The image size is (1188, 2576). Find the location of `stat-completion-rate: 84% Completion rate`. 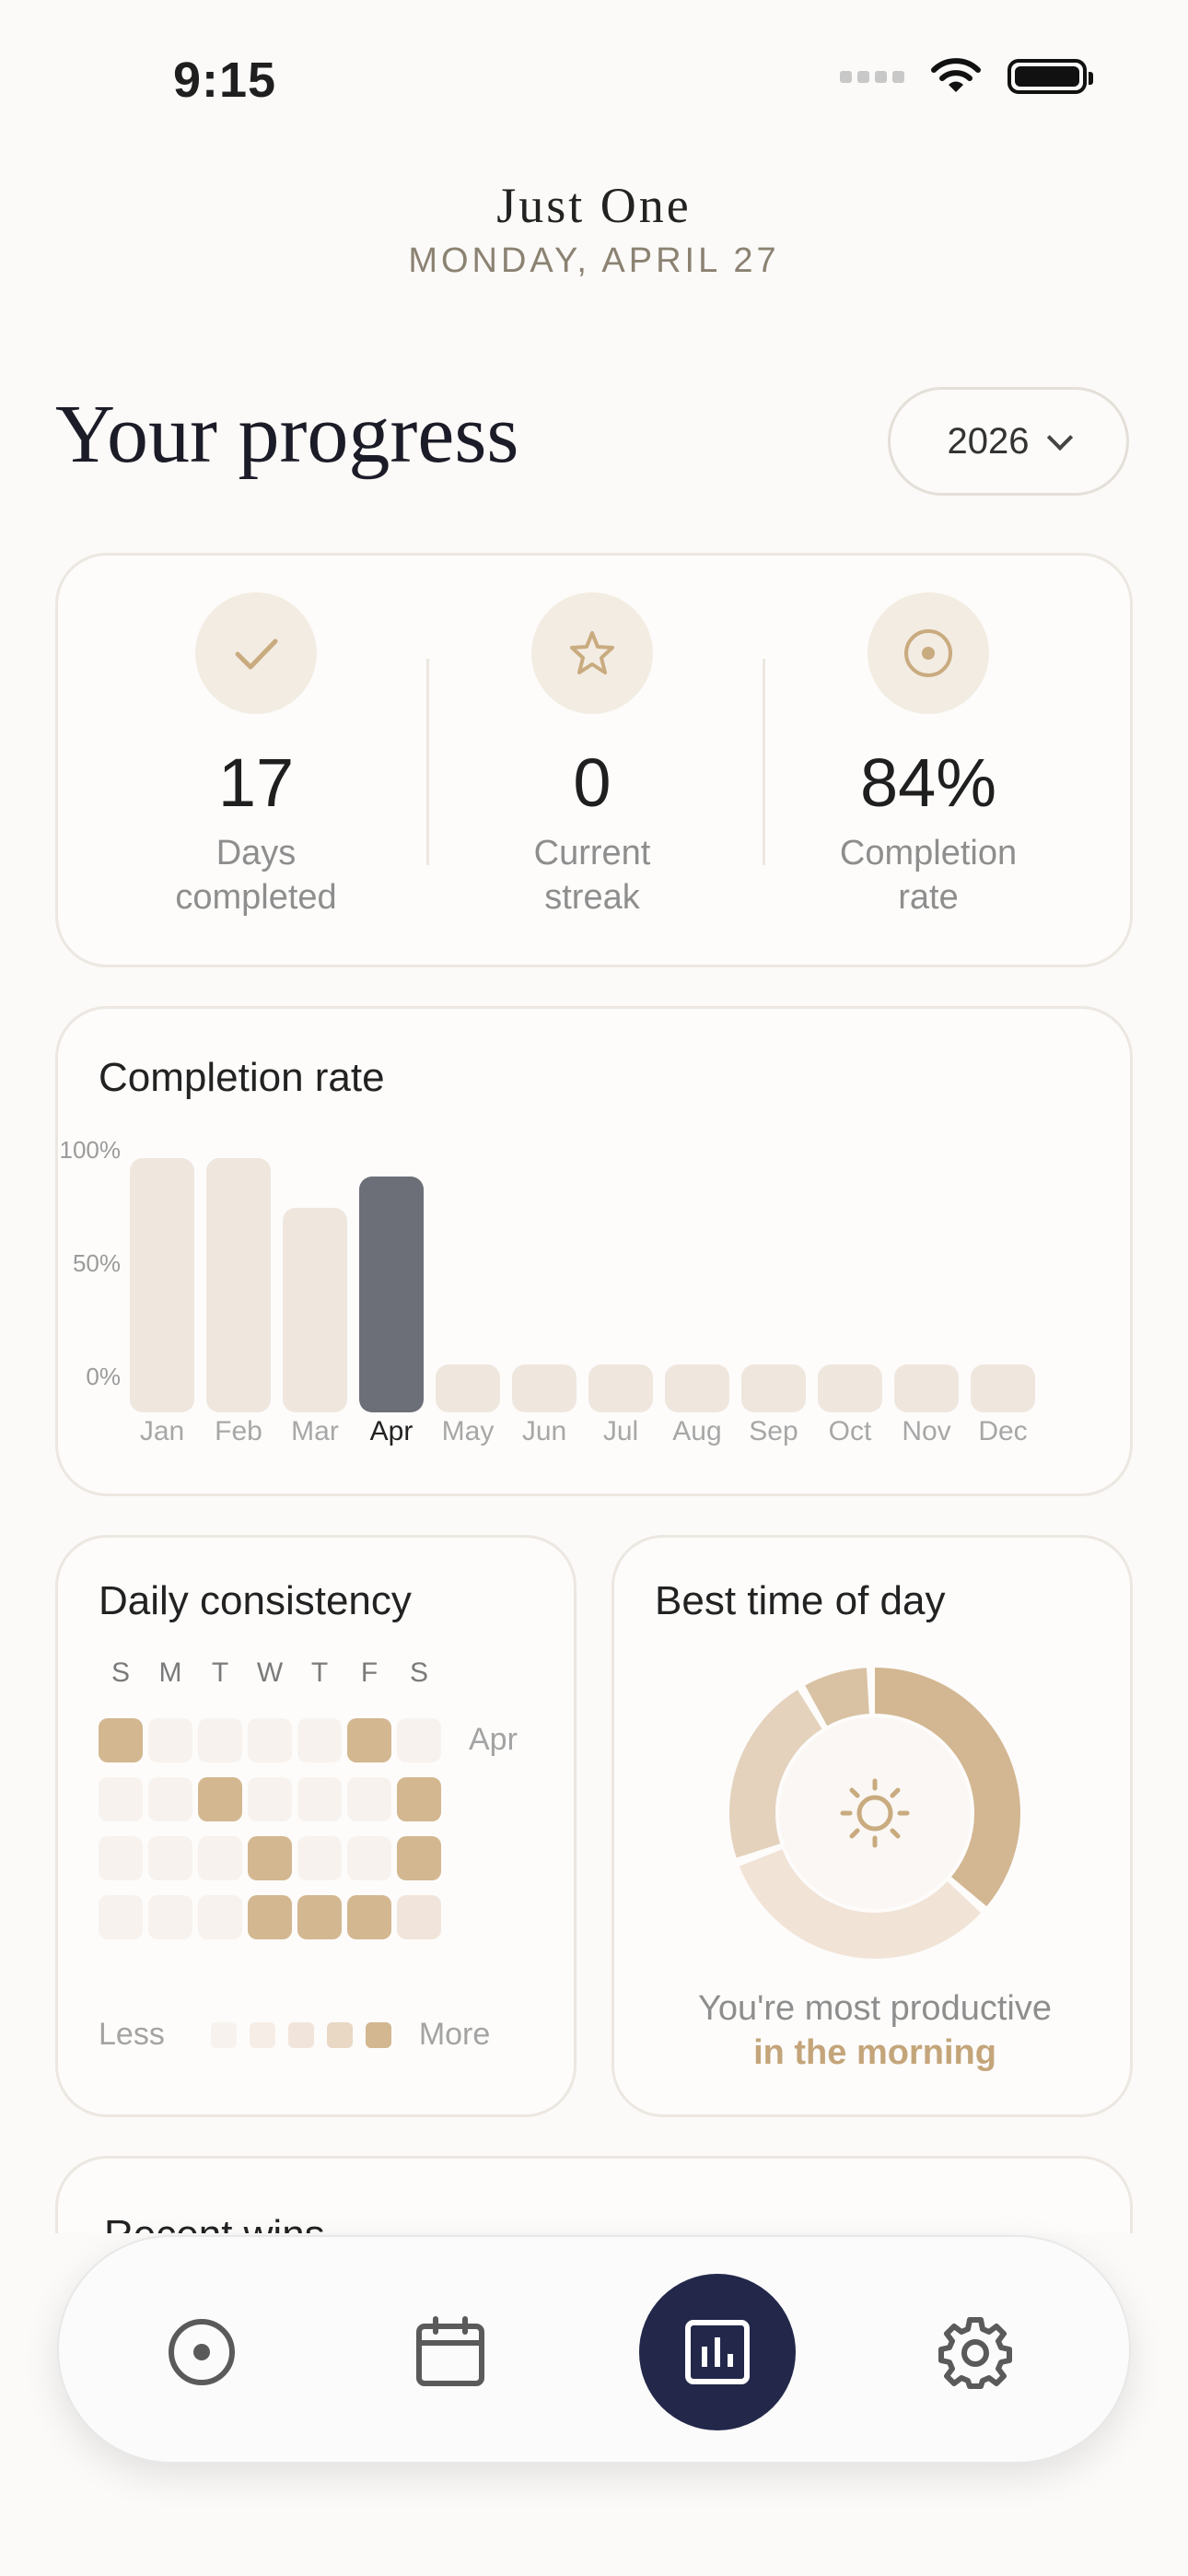

stat-completion-rate: 84% Completion rate is located at coordinates (928, 755).